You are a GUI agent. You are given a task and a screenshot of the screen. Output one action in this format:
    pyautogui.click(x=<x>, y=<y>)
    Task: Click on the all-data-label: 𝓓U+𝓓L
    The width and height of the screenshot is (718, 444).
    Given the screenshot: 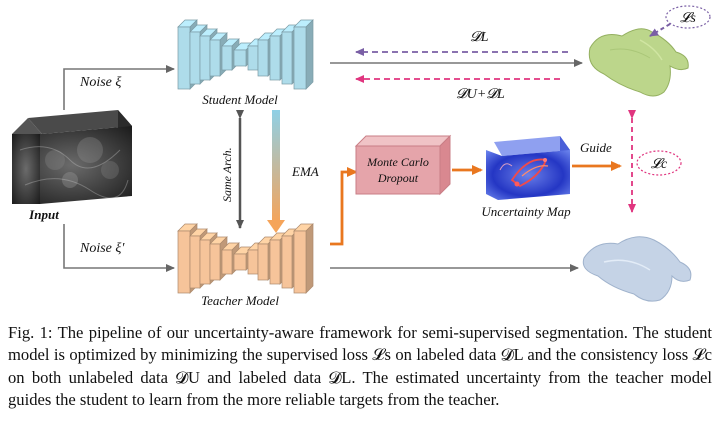 What is the action you would take?
    pyautogui.click(x=480, y=94)
    